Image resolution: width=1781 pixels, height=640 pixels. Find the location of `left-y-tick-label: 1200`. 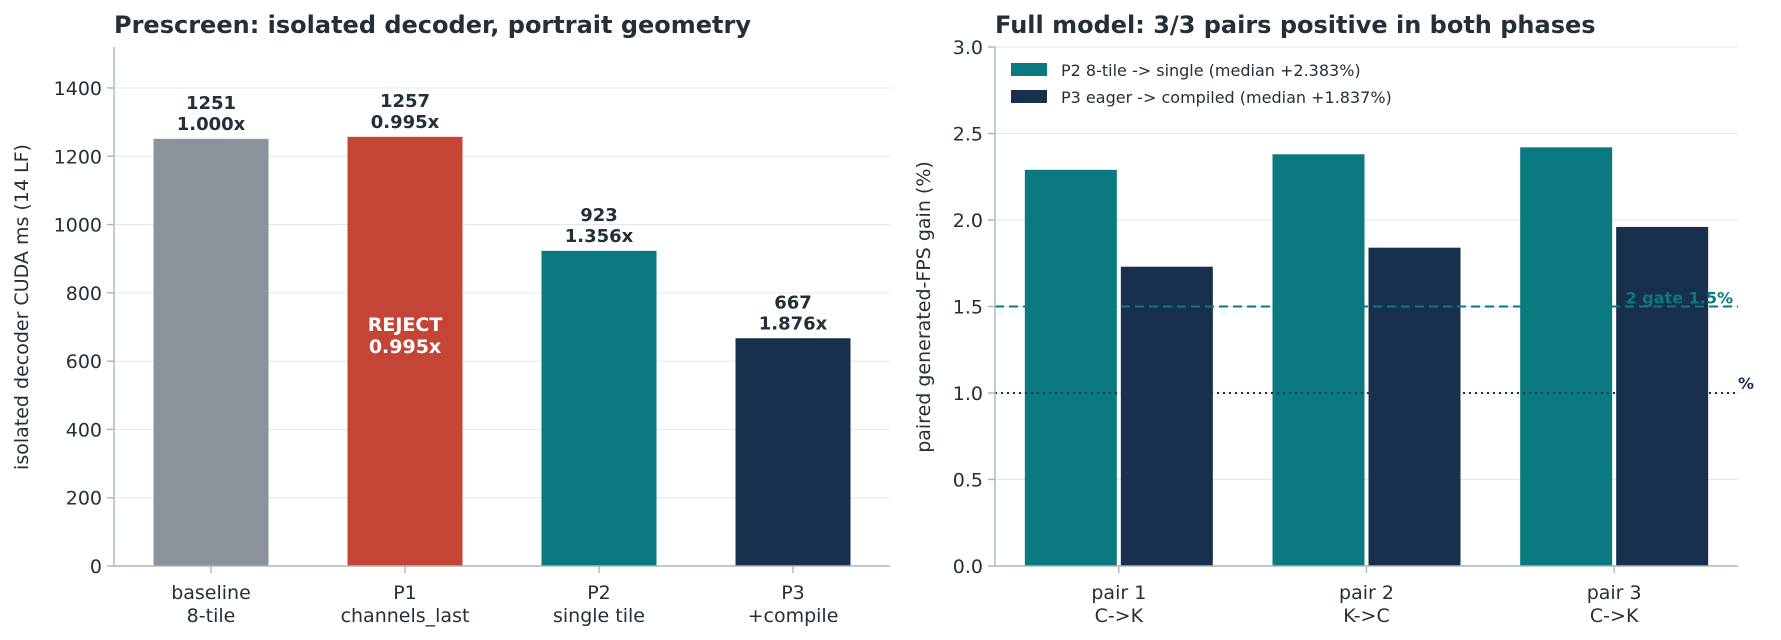

left-y-tick-label: 1200 is located at coordinates (78, 157).